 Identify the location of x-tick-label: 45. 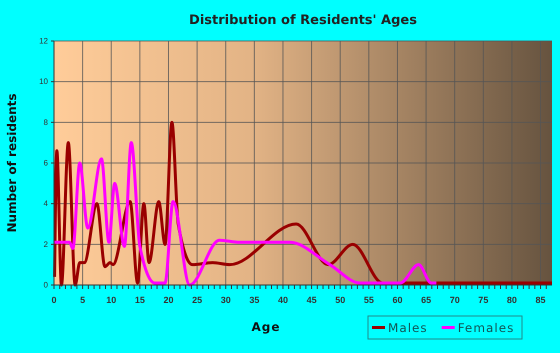
(311, 299).